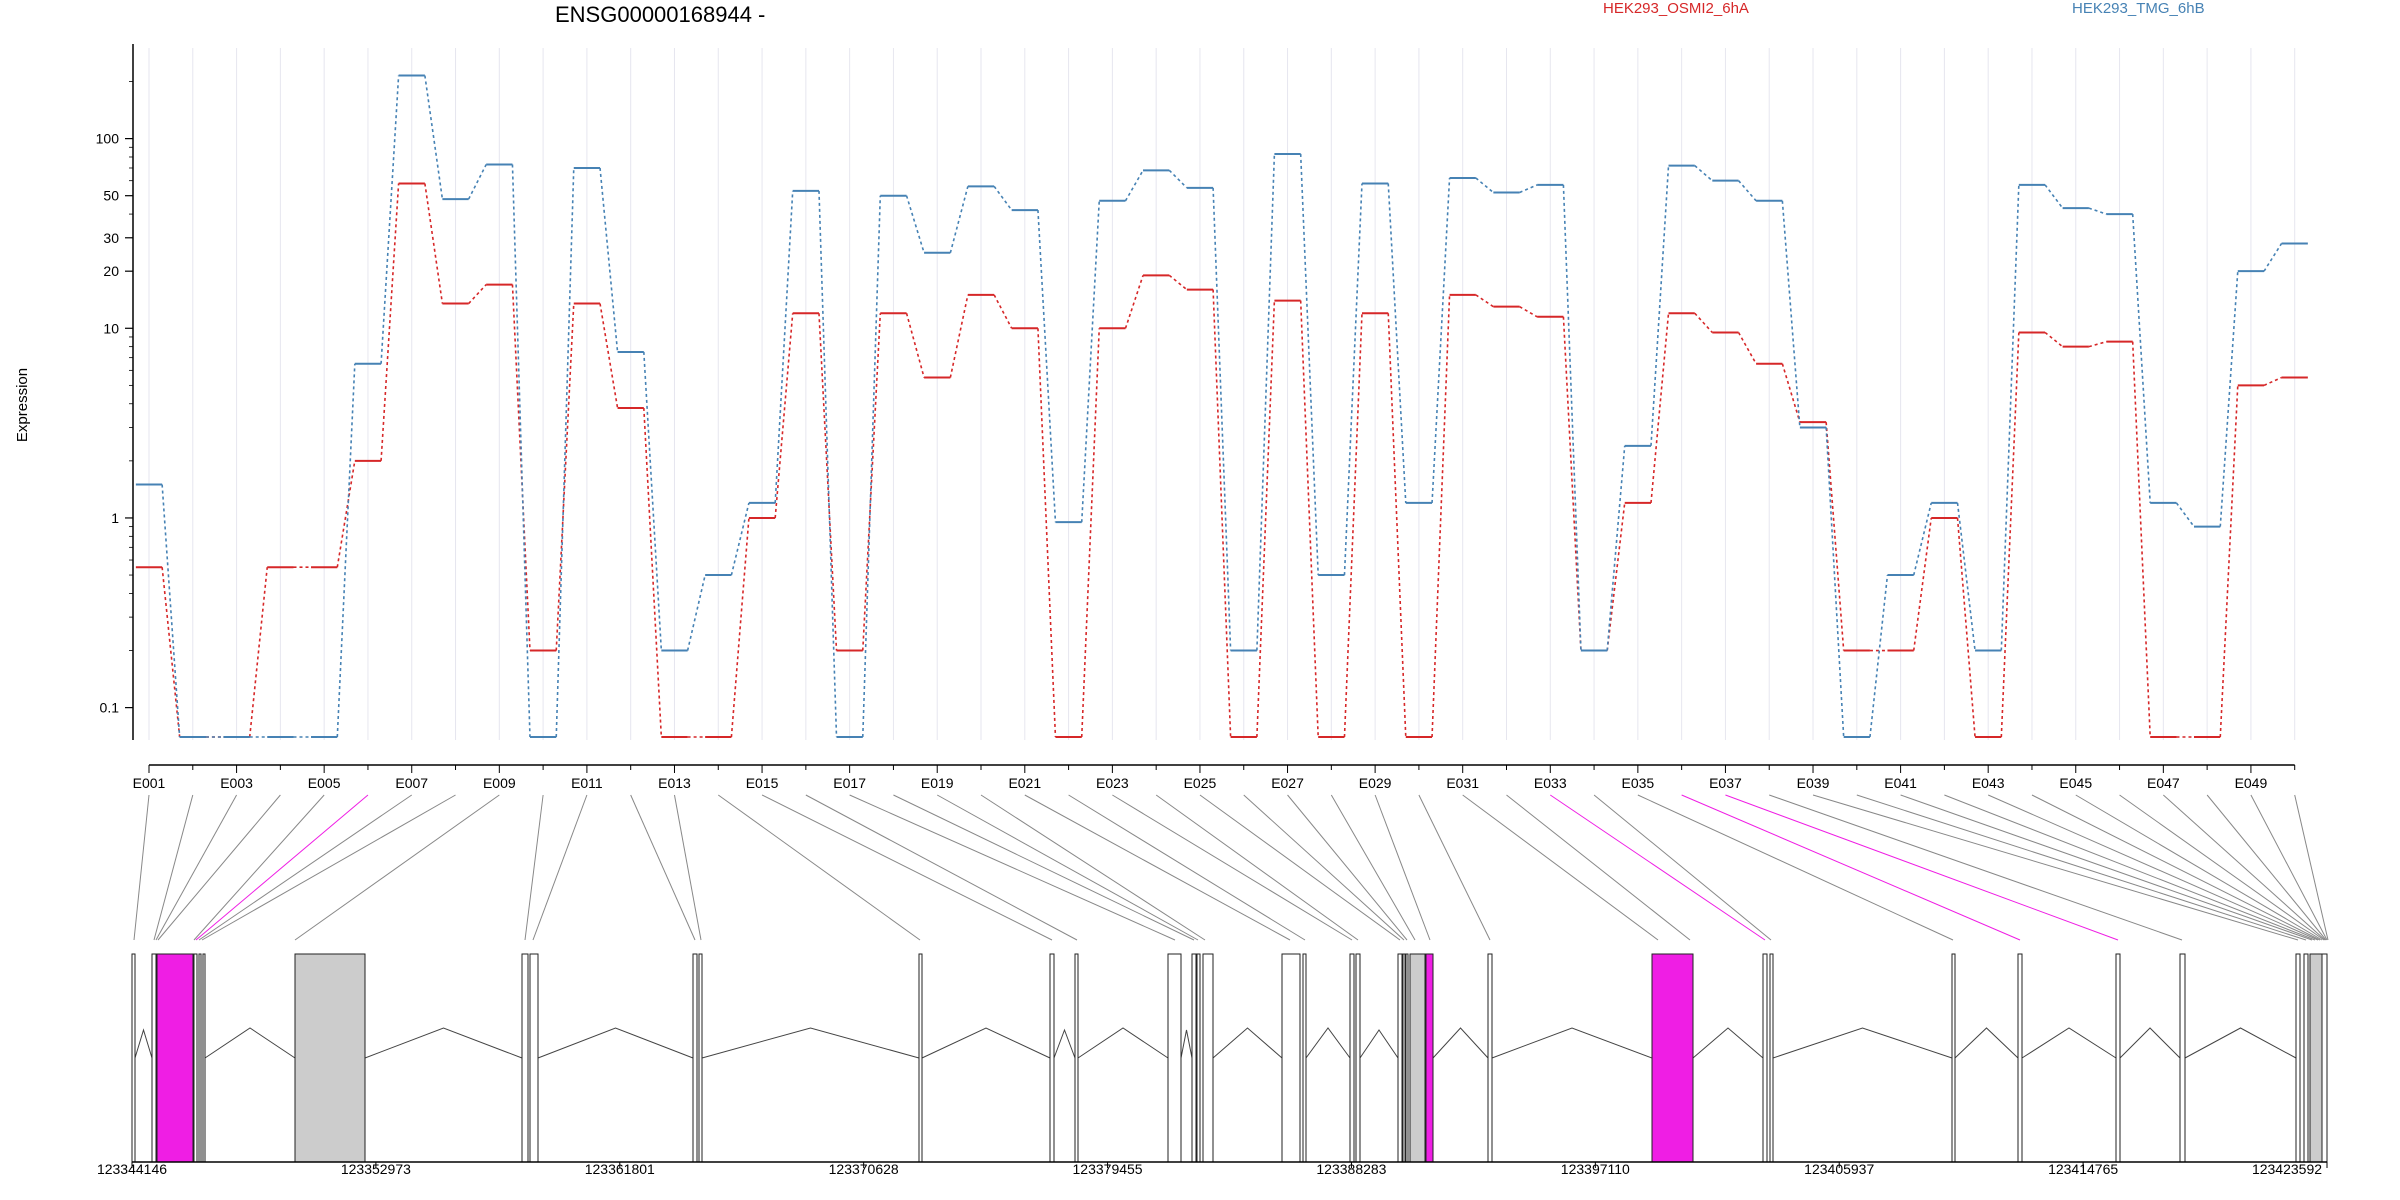  What do you see at coordinates (2083, 1169) in the screenshot?
I see `genomic-tick-label: 123414765` at bounding box center [2083, 1169].